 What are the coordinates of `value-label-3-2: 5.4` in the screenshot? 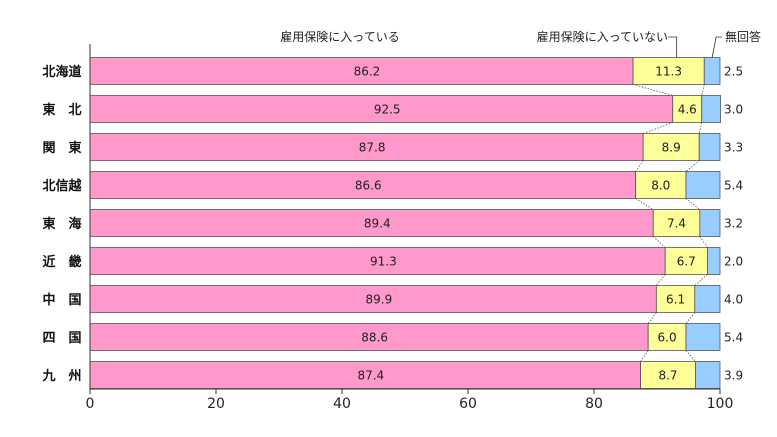 It's located at (733, 186).